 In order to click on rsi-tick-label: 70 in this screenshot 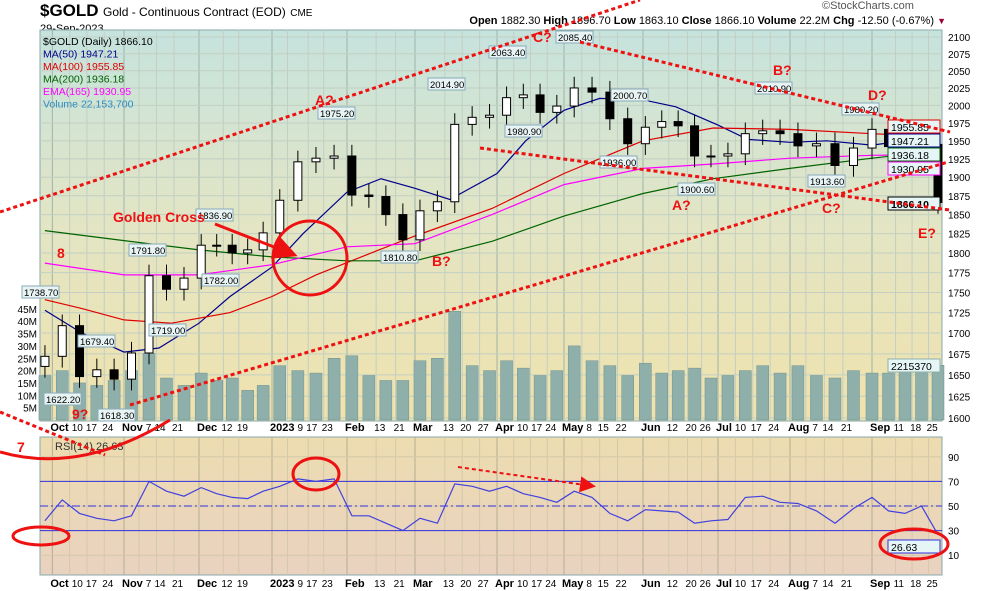, I will do `click(954, 482)`.